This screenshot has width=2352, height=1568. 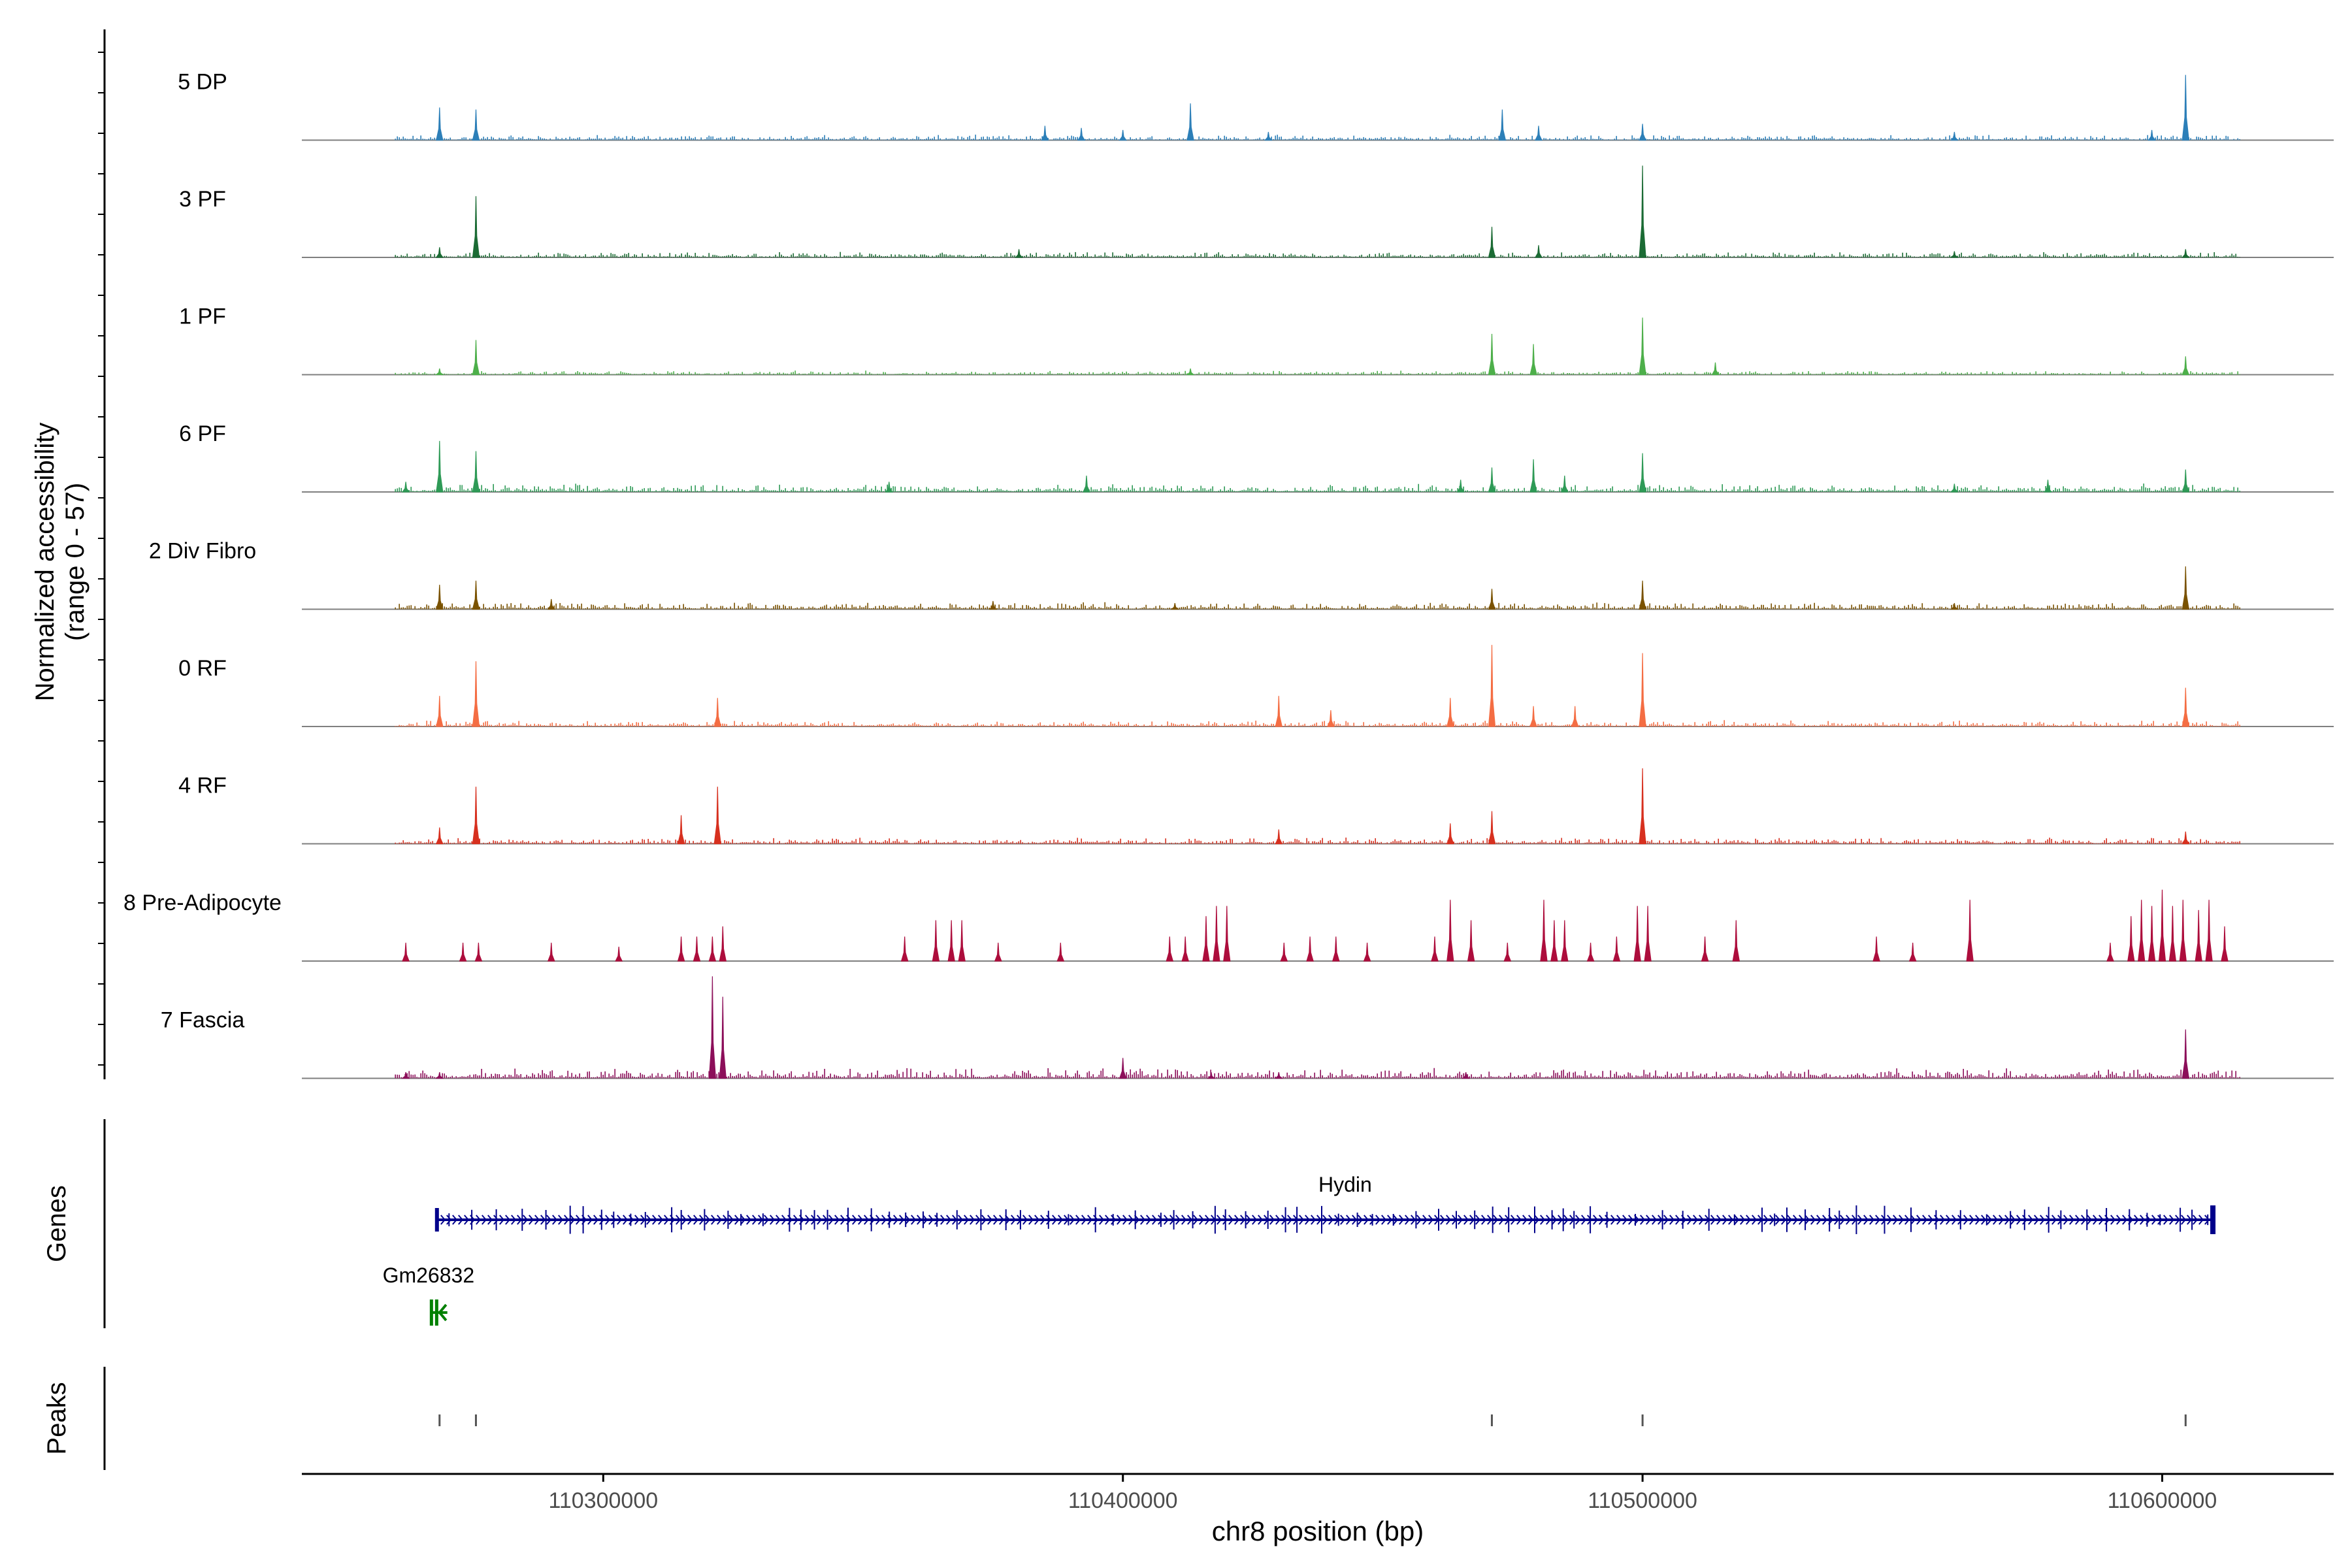 What do you see at coordinates (2162, 1500) in the screenshot?
I see `x-tick-label: 110600000` at bounding box center [2162, 1500].